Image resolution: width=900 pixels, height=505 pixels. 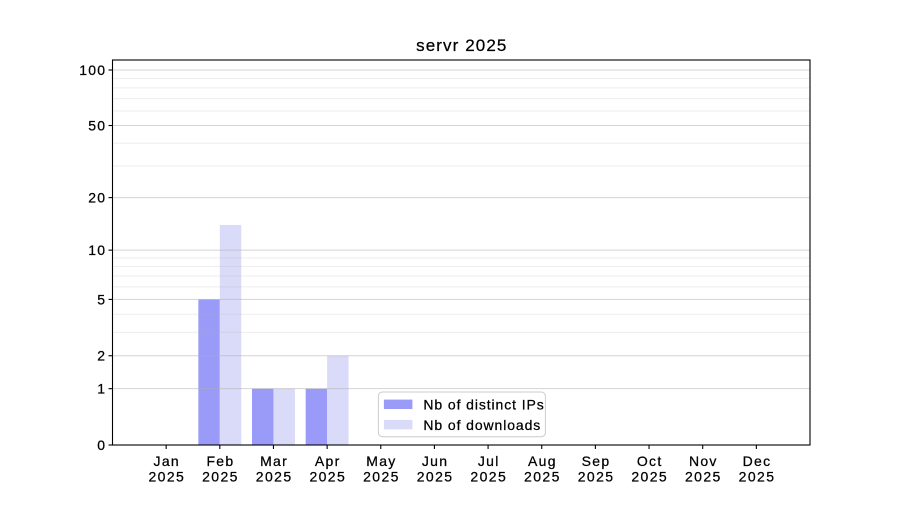 I want to click on svg-text: 100, so click(x=92, y=70).